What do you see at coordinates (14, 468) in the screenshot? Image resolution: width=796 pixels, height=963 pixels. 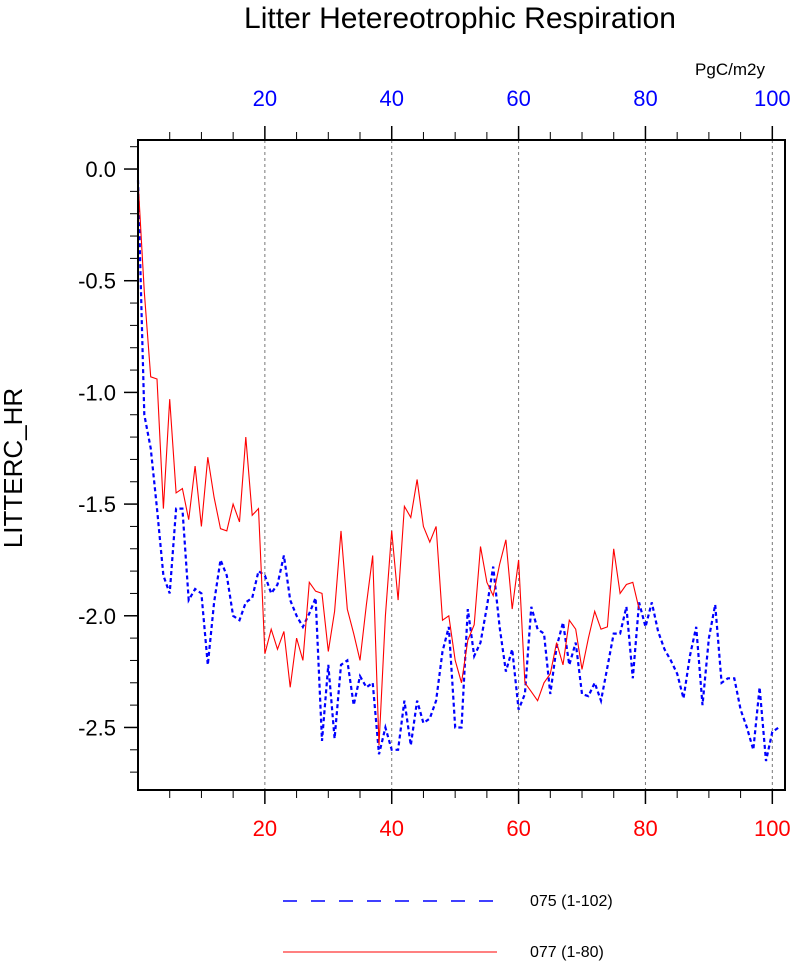 I see `y-axis-label: LITTERC_HR` at bounding box center [14, 468].